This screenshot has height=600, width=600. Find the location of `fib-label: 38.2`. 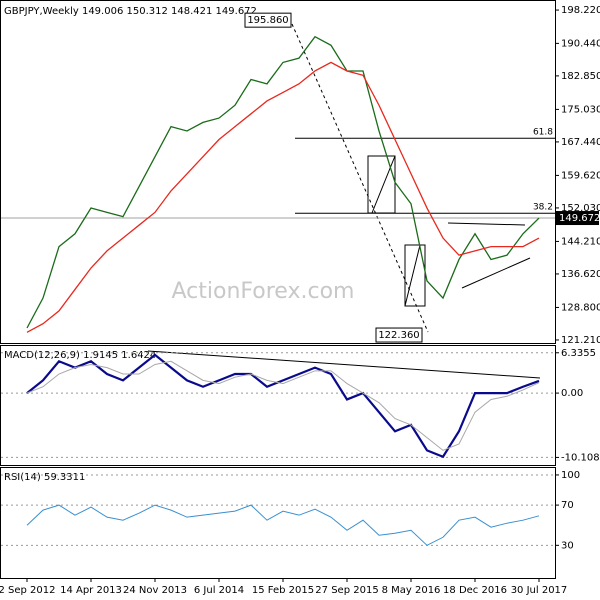

fib-label: 38.2 is located at coordinates (543, 208).